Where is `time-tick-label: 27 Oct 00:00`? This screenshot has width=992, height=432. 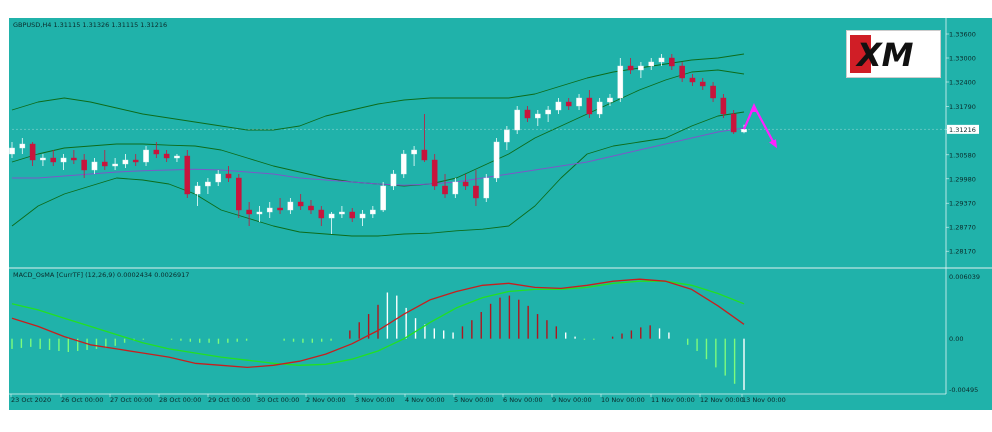
time-tick-label: 27 Oct 00:00 is located at coordinates (131, 400).